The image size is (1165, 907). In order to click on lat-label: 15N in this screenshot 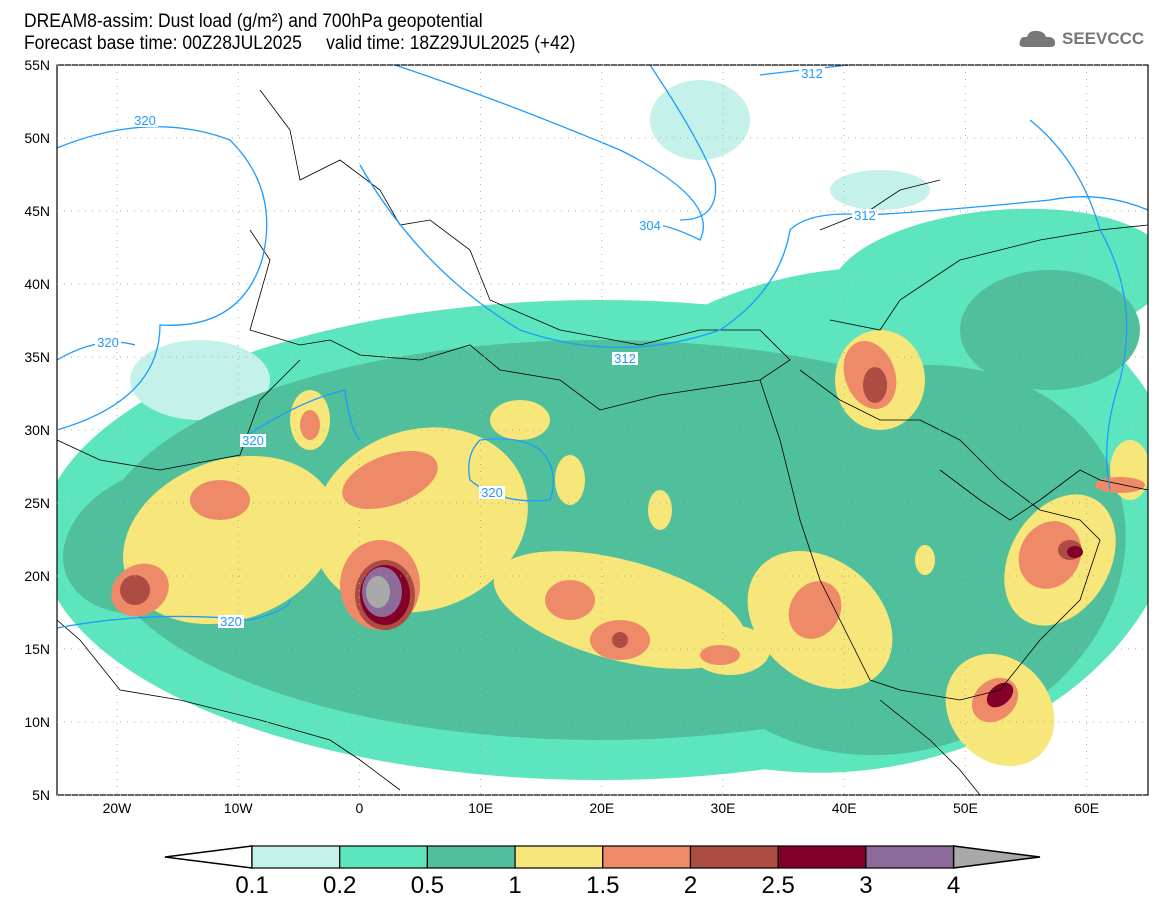, I will do `click(37, 649)`.